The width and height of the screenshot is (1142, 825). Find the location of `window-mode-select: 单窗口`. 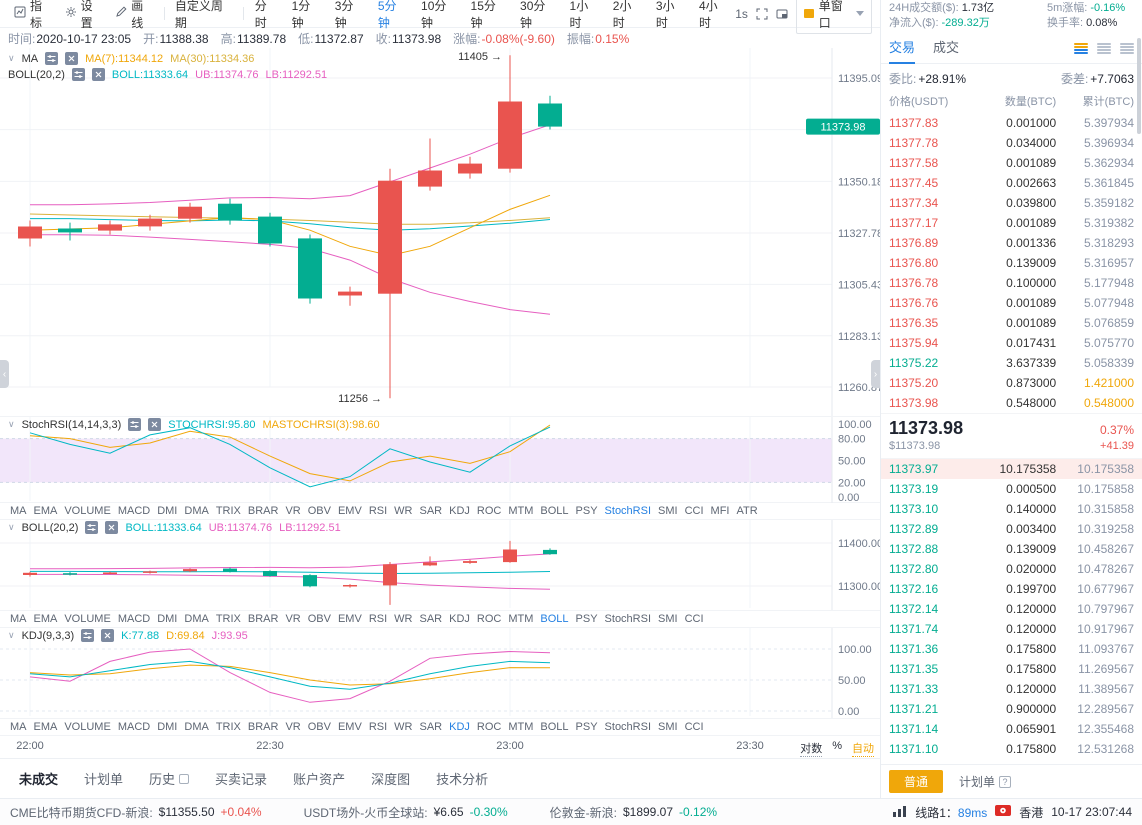

window-mode-select: 单窗口 is located at coordinates (833, 17).